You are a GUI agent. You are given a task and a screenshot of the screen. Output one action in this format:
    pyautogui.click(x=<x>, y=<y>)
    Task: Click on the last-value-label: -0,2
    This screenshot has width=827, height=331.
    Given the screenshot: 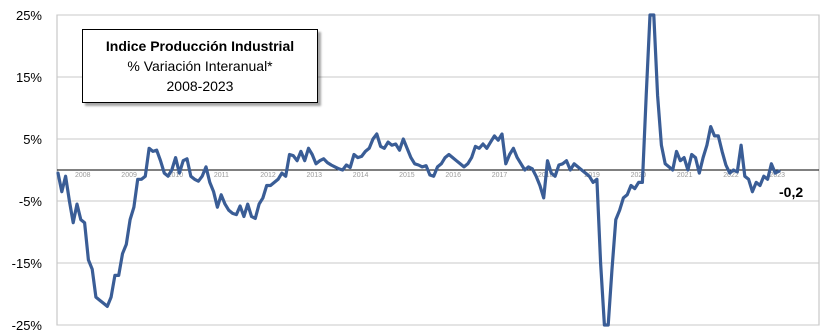 What is the action you would take?
    pyautogui.click(x=791, y=192)
    